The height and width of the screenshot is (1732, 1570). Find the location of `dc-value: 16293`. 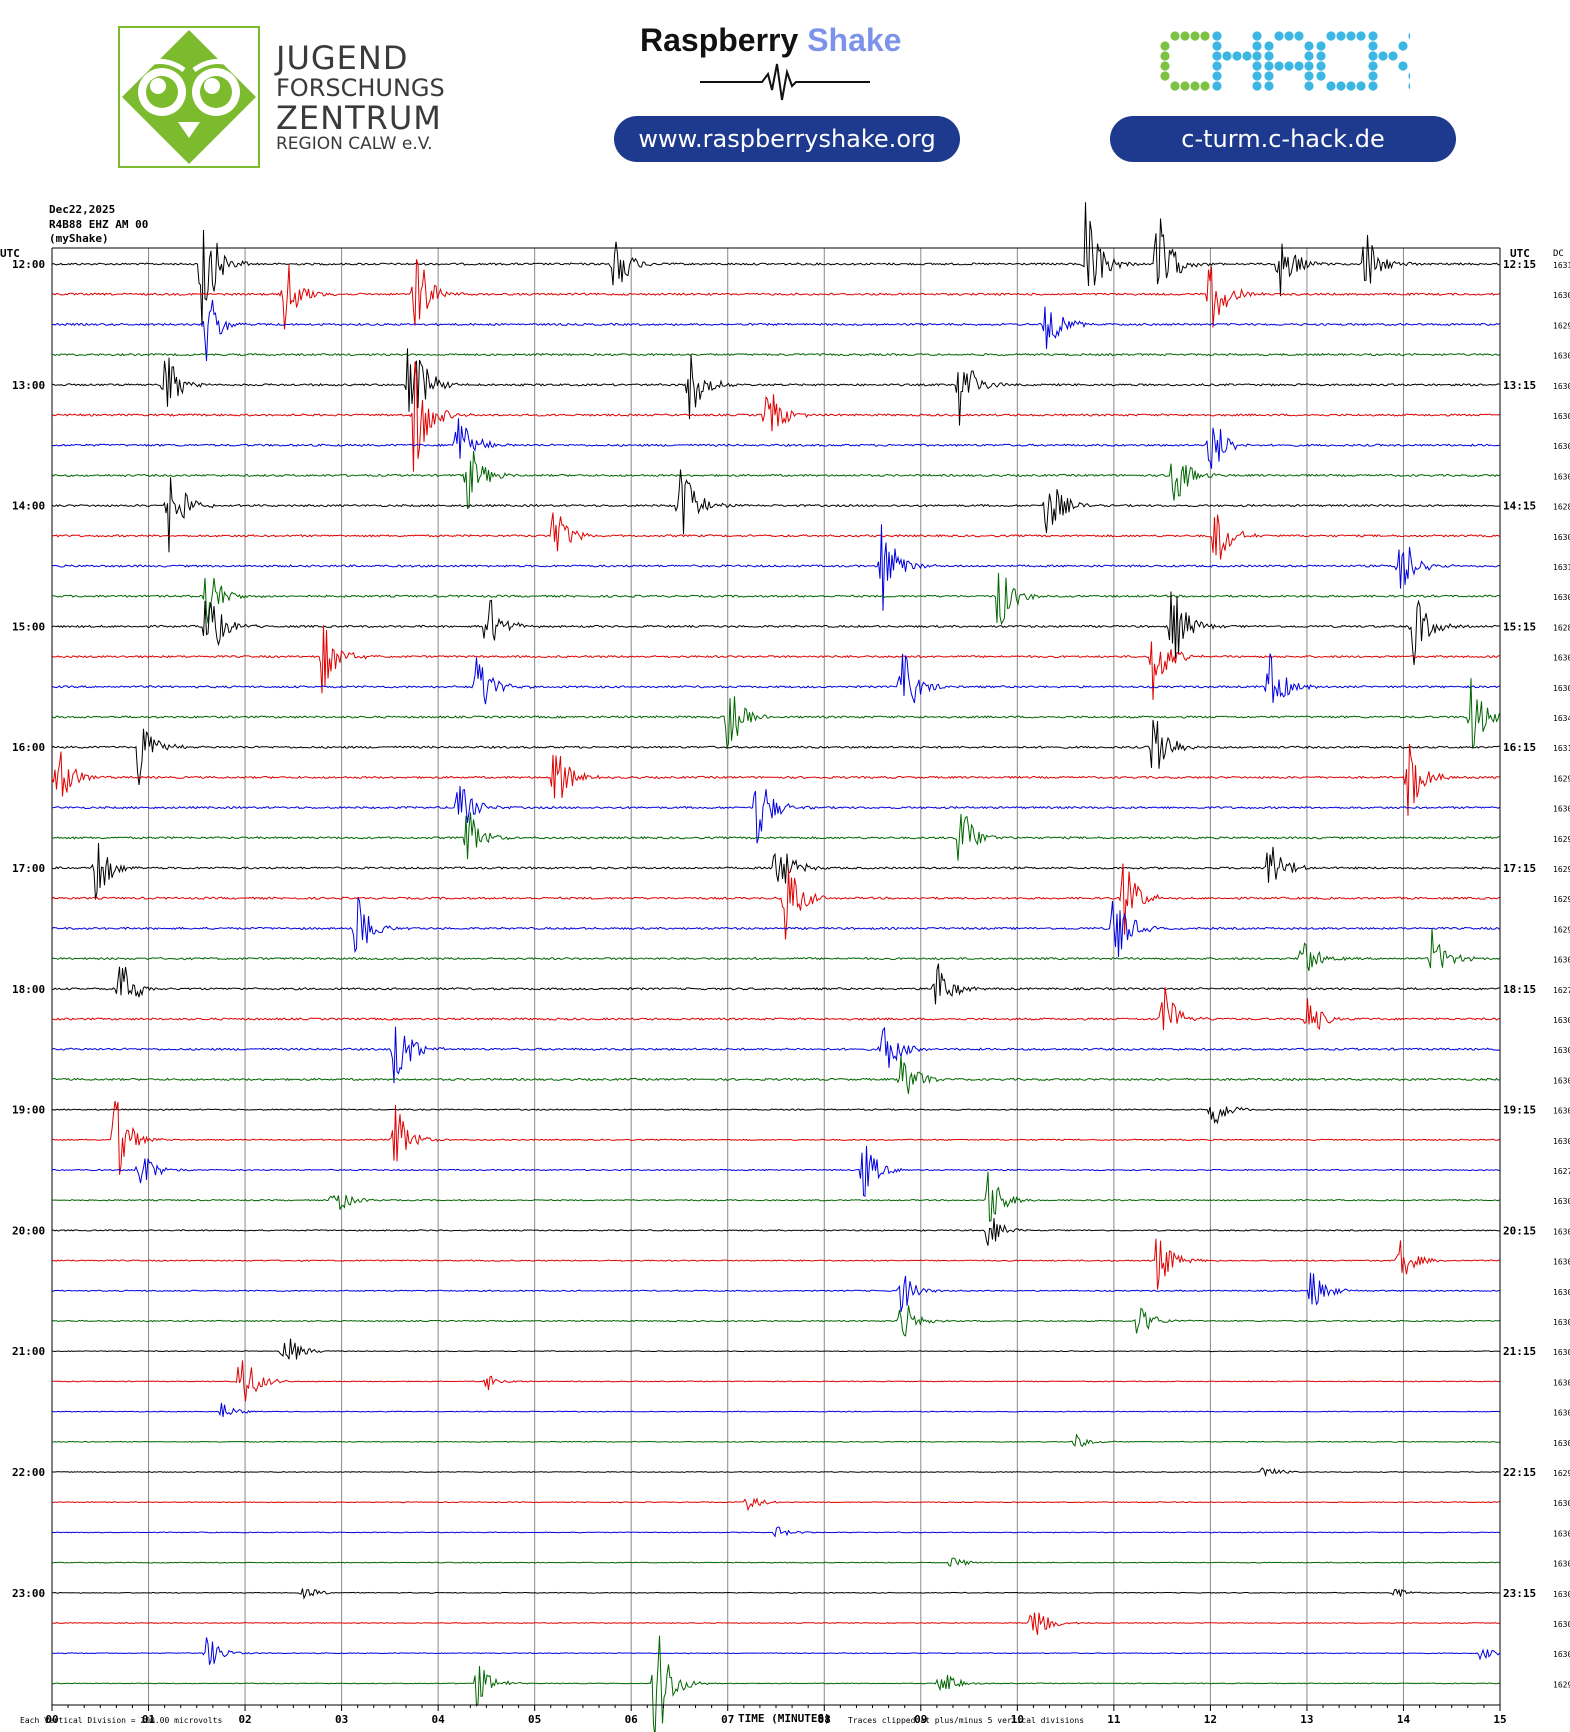

dc-value: 16293 is located at coordinates (1561, 899).